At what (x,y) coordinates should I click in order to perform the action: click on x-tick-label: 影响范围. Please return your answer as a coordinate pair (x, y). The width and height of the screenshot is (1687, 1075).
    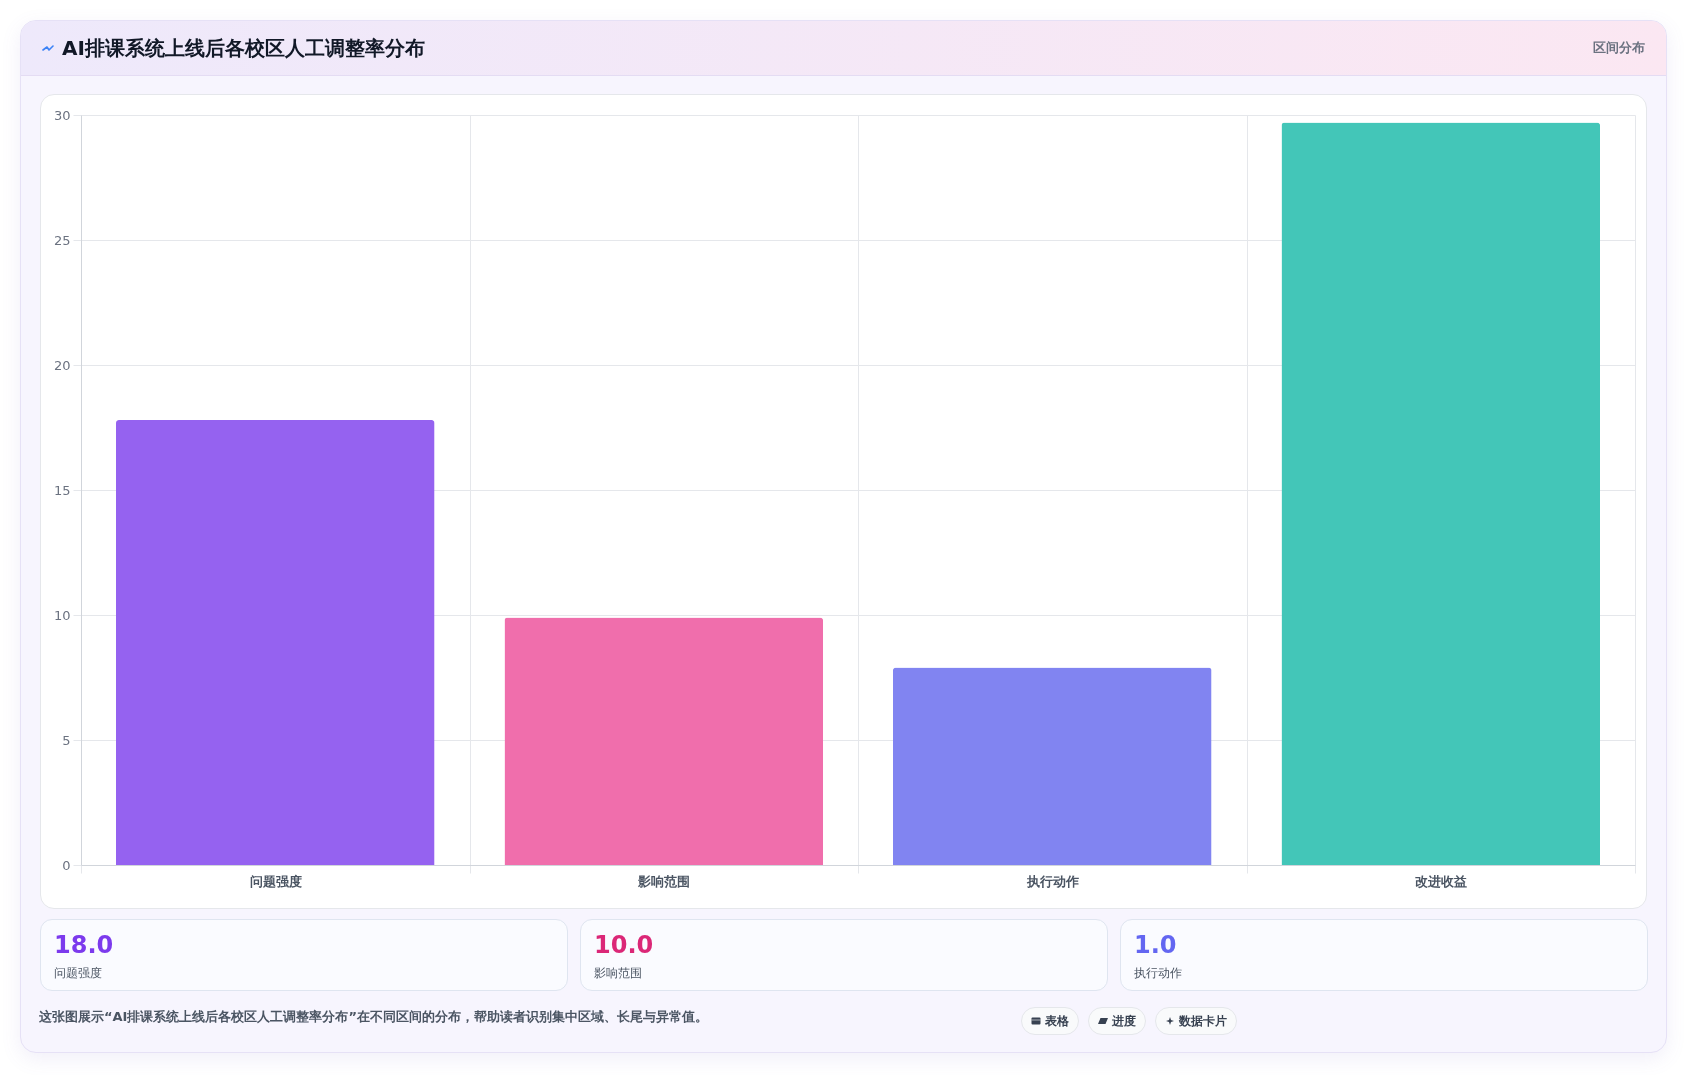
    Looking at the image, I should click on (664, 881).